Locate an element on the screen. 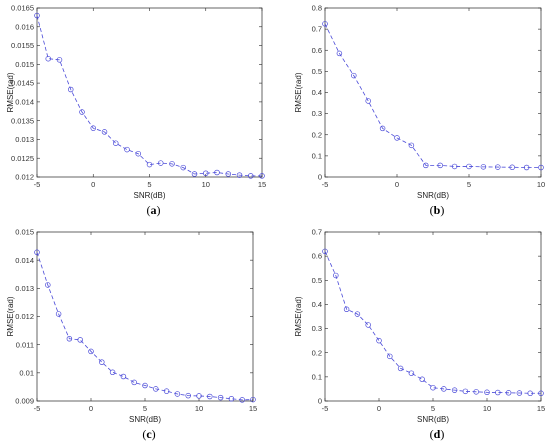 Image resolution: width=550 pixels, height=446 pixels. caption-close-paren: ) is located at coordinates (442, 434).